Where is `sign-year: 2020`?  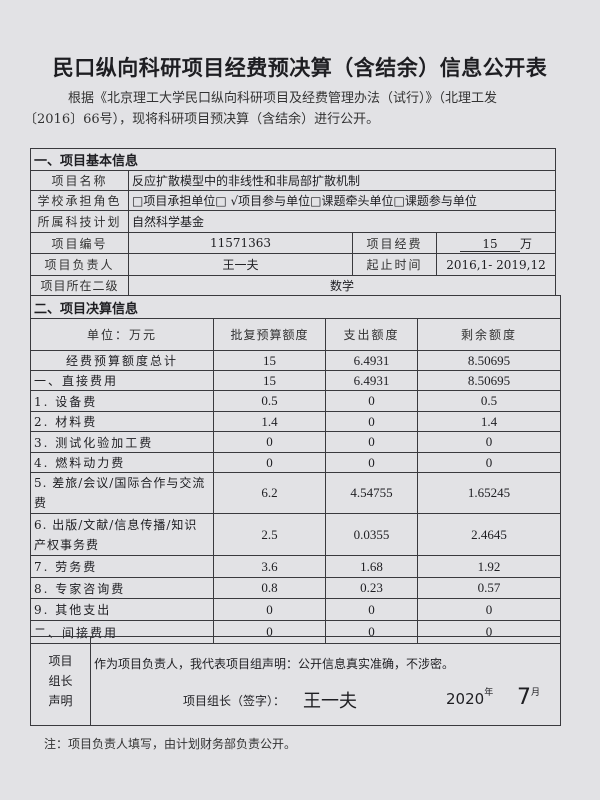
sign-year: 2020 is located at coordinates (465, 699).